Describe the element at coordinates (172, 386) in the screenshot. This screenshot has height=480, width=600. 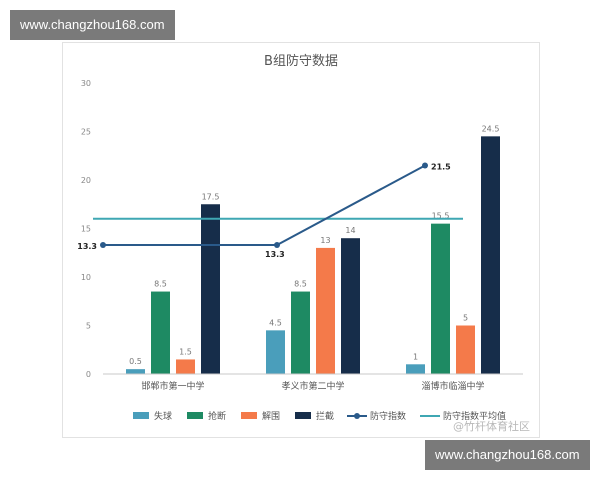
I see `x-tick-label: 邯郸市第一中学` at that location.